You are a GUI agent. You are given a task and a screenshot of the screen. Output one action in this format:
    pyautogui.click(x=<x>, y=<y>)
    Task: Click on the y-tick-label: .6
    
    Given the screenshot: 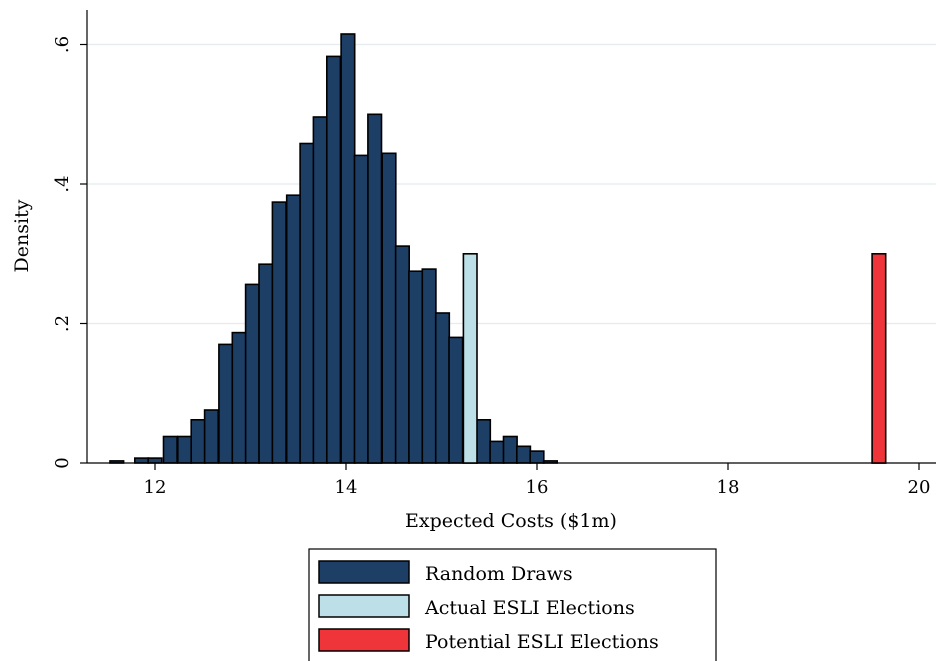 What is the action you would take?
    pyautogui.click(x=62, y=44)
    